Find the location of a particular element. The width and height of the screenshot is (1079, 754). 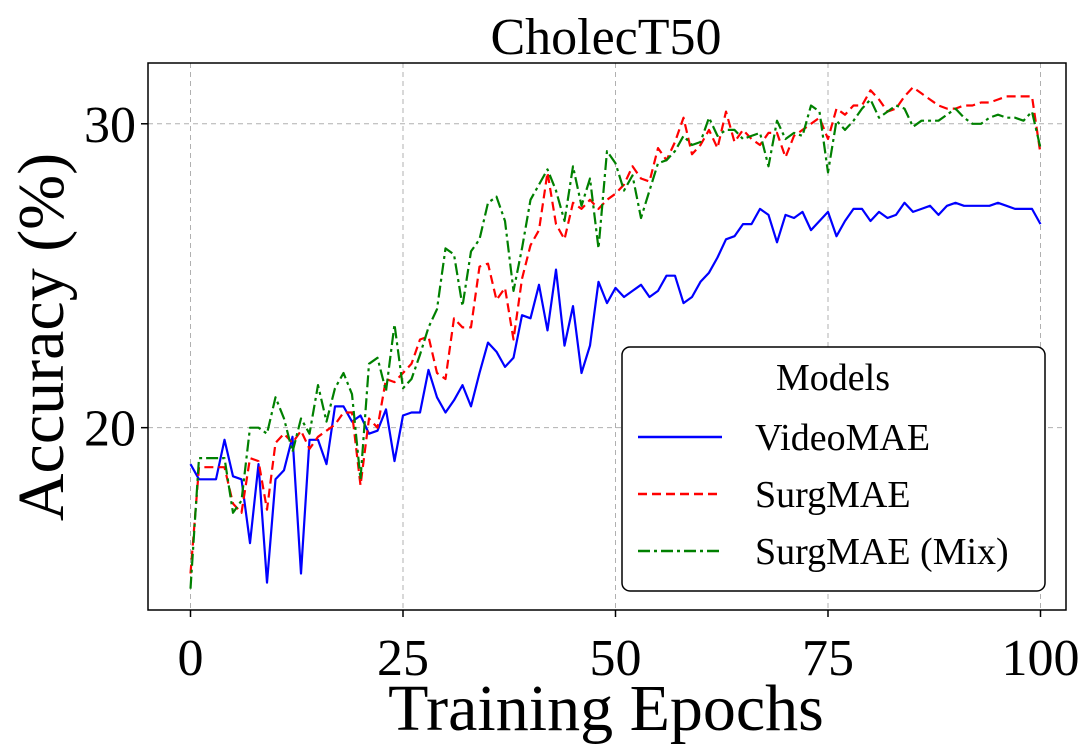

y-tick-label: 30 is located at coordinates (110, 125).